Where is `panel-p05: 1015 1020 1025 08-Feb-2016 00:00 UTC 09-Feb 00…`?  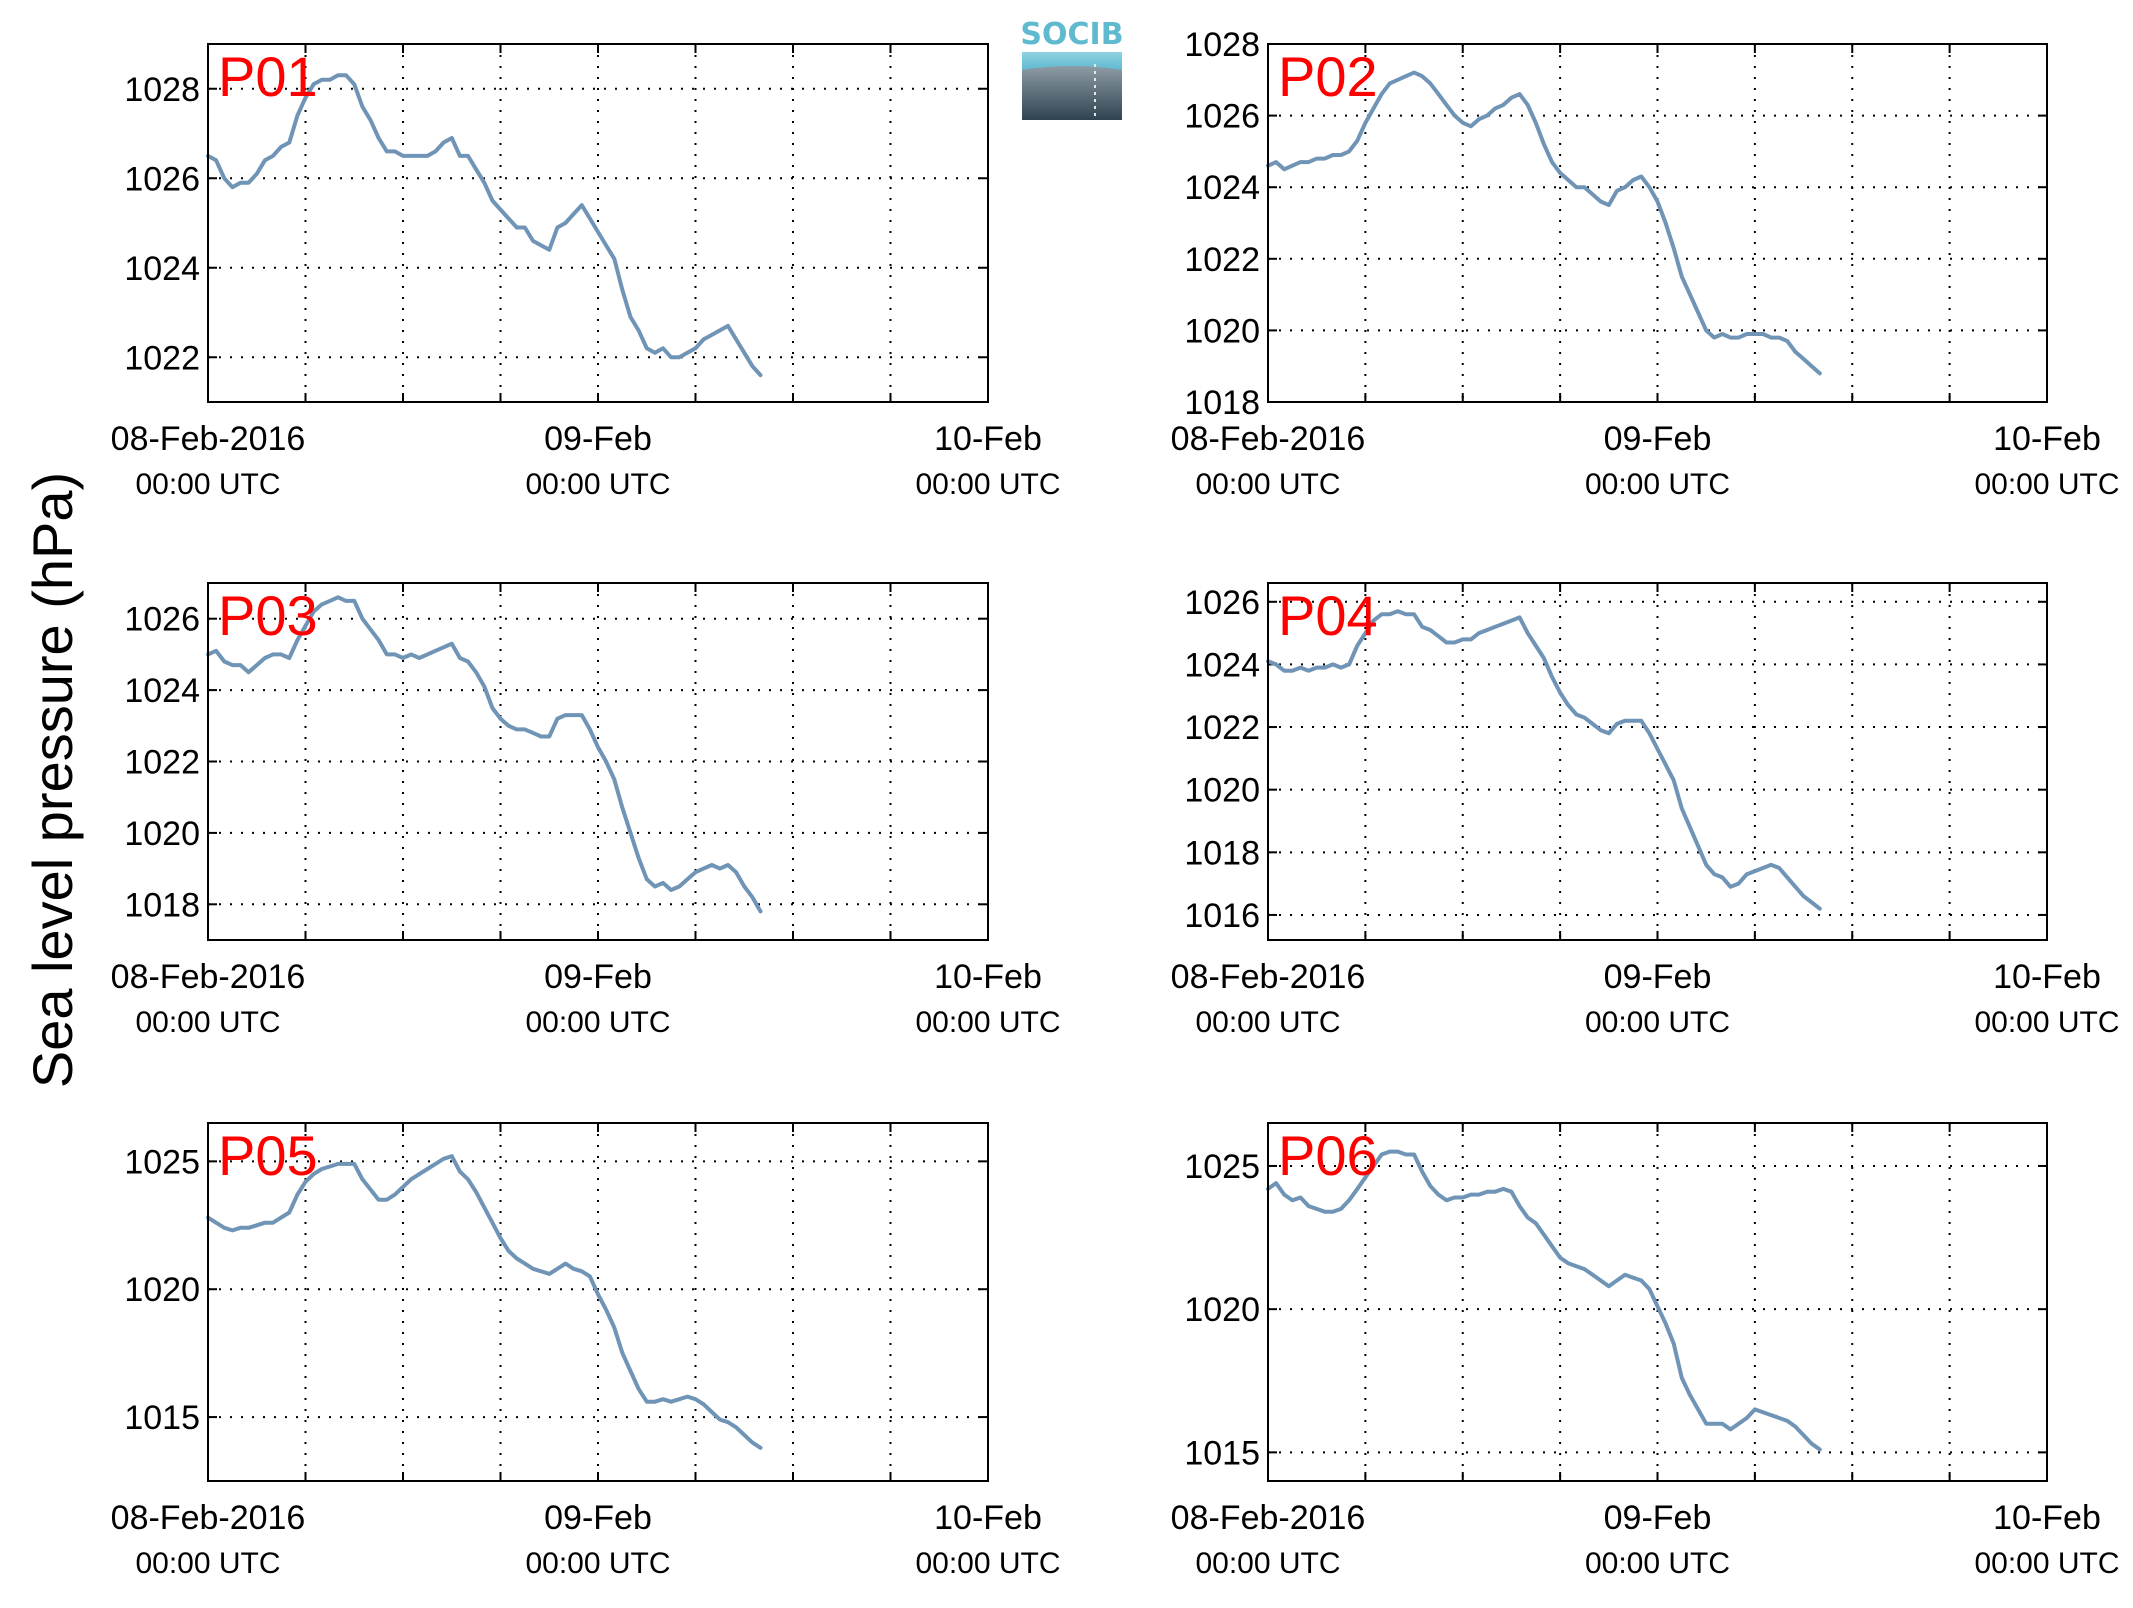 panel-p05: 1015 1020 1025 08-Feb-2016 00:00 UTC 09-Feb 00… is located at coordinates (586, 1351).